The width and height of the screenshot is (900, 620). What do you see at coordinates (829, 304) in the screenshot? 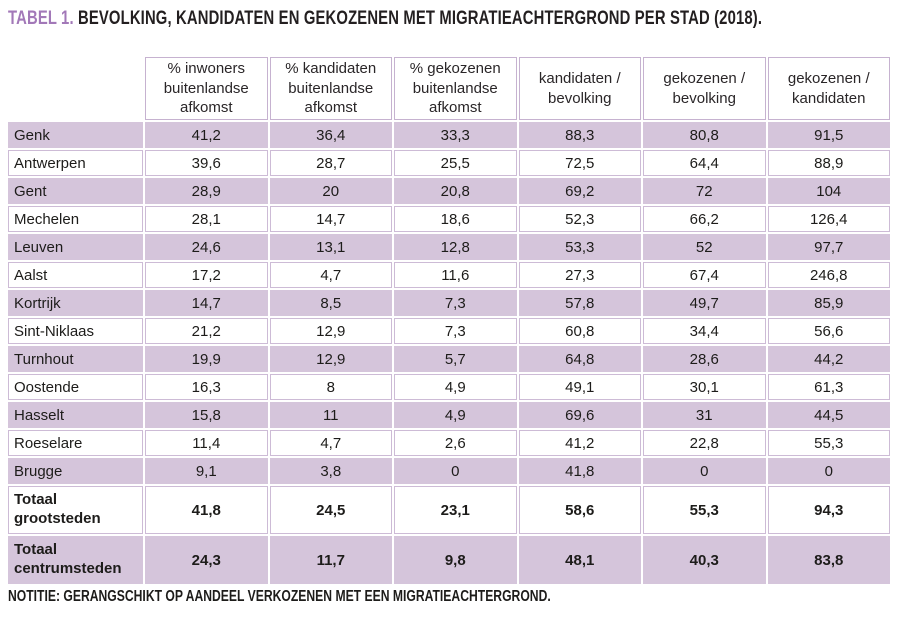
I see `value-cell: 85,9` at bounding box center [829, 304].